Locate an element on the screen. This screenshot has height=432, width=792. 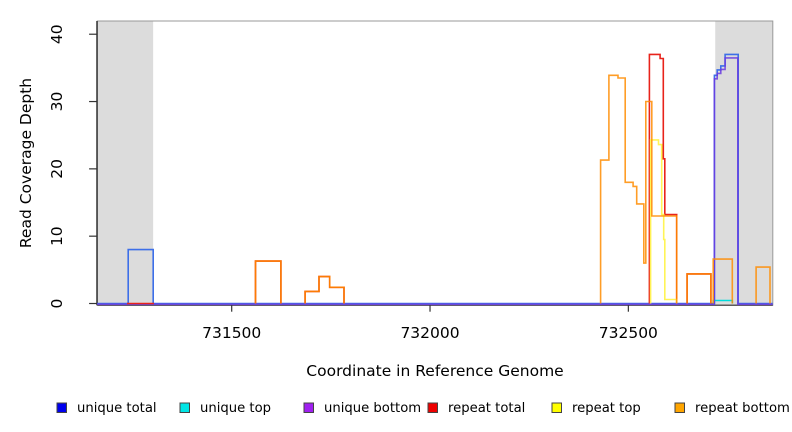
legend-swatch-unique-total is located at coordinates (61, 407).